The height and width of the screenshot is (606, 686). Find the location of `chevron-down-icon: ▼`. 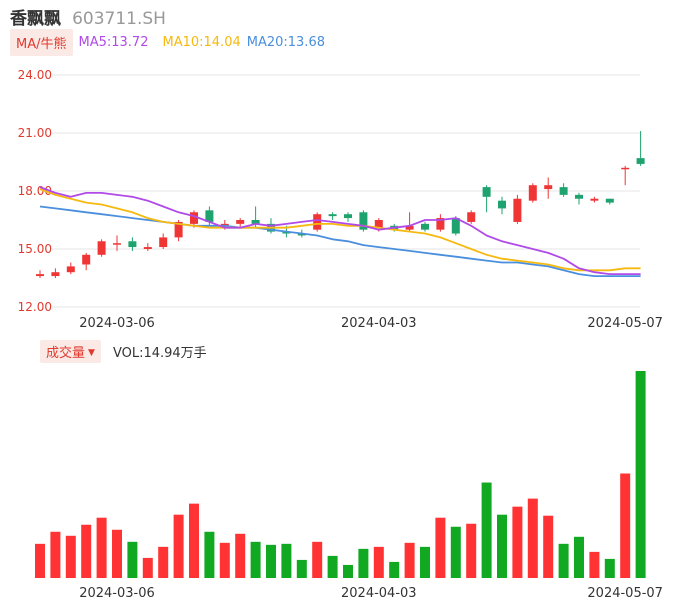

chevron-down-icon: ▼ is located at coordinates (91, 352).